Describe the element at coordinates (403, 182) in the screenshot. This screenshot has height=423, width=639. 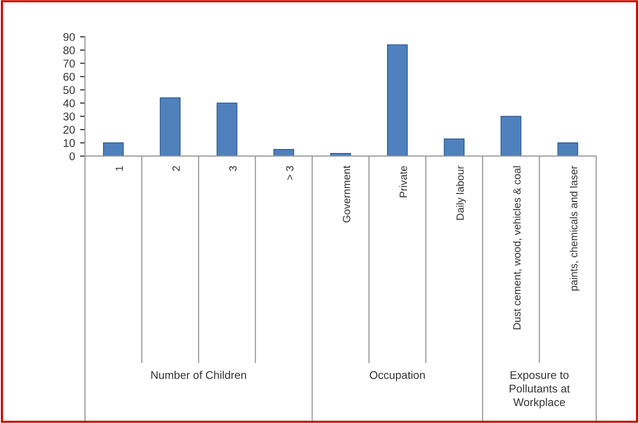
I see `x-tick-label: Private` at that location.